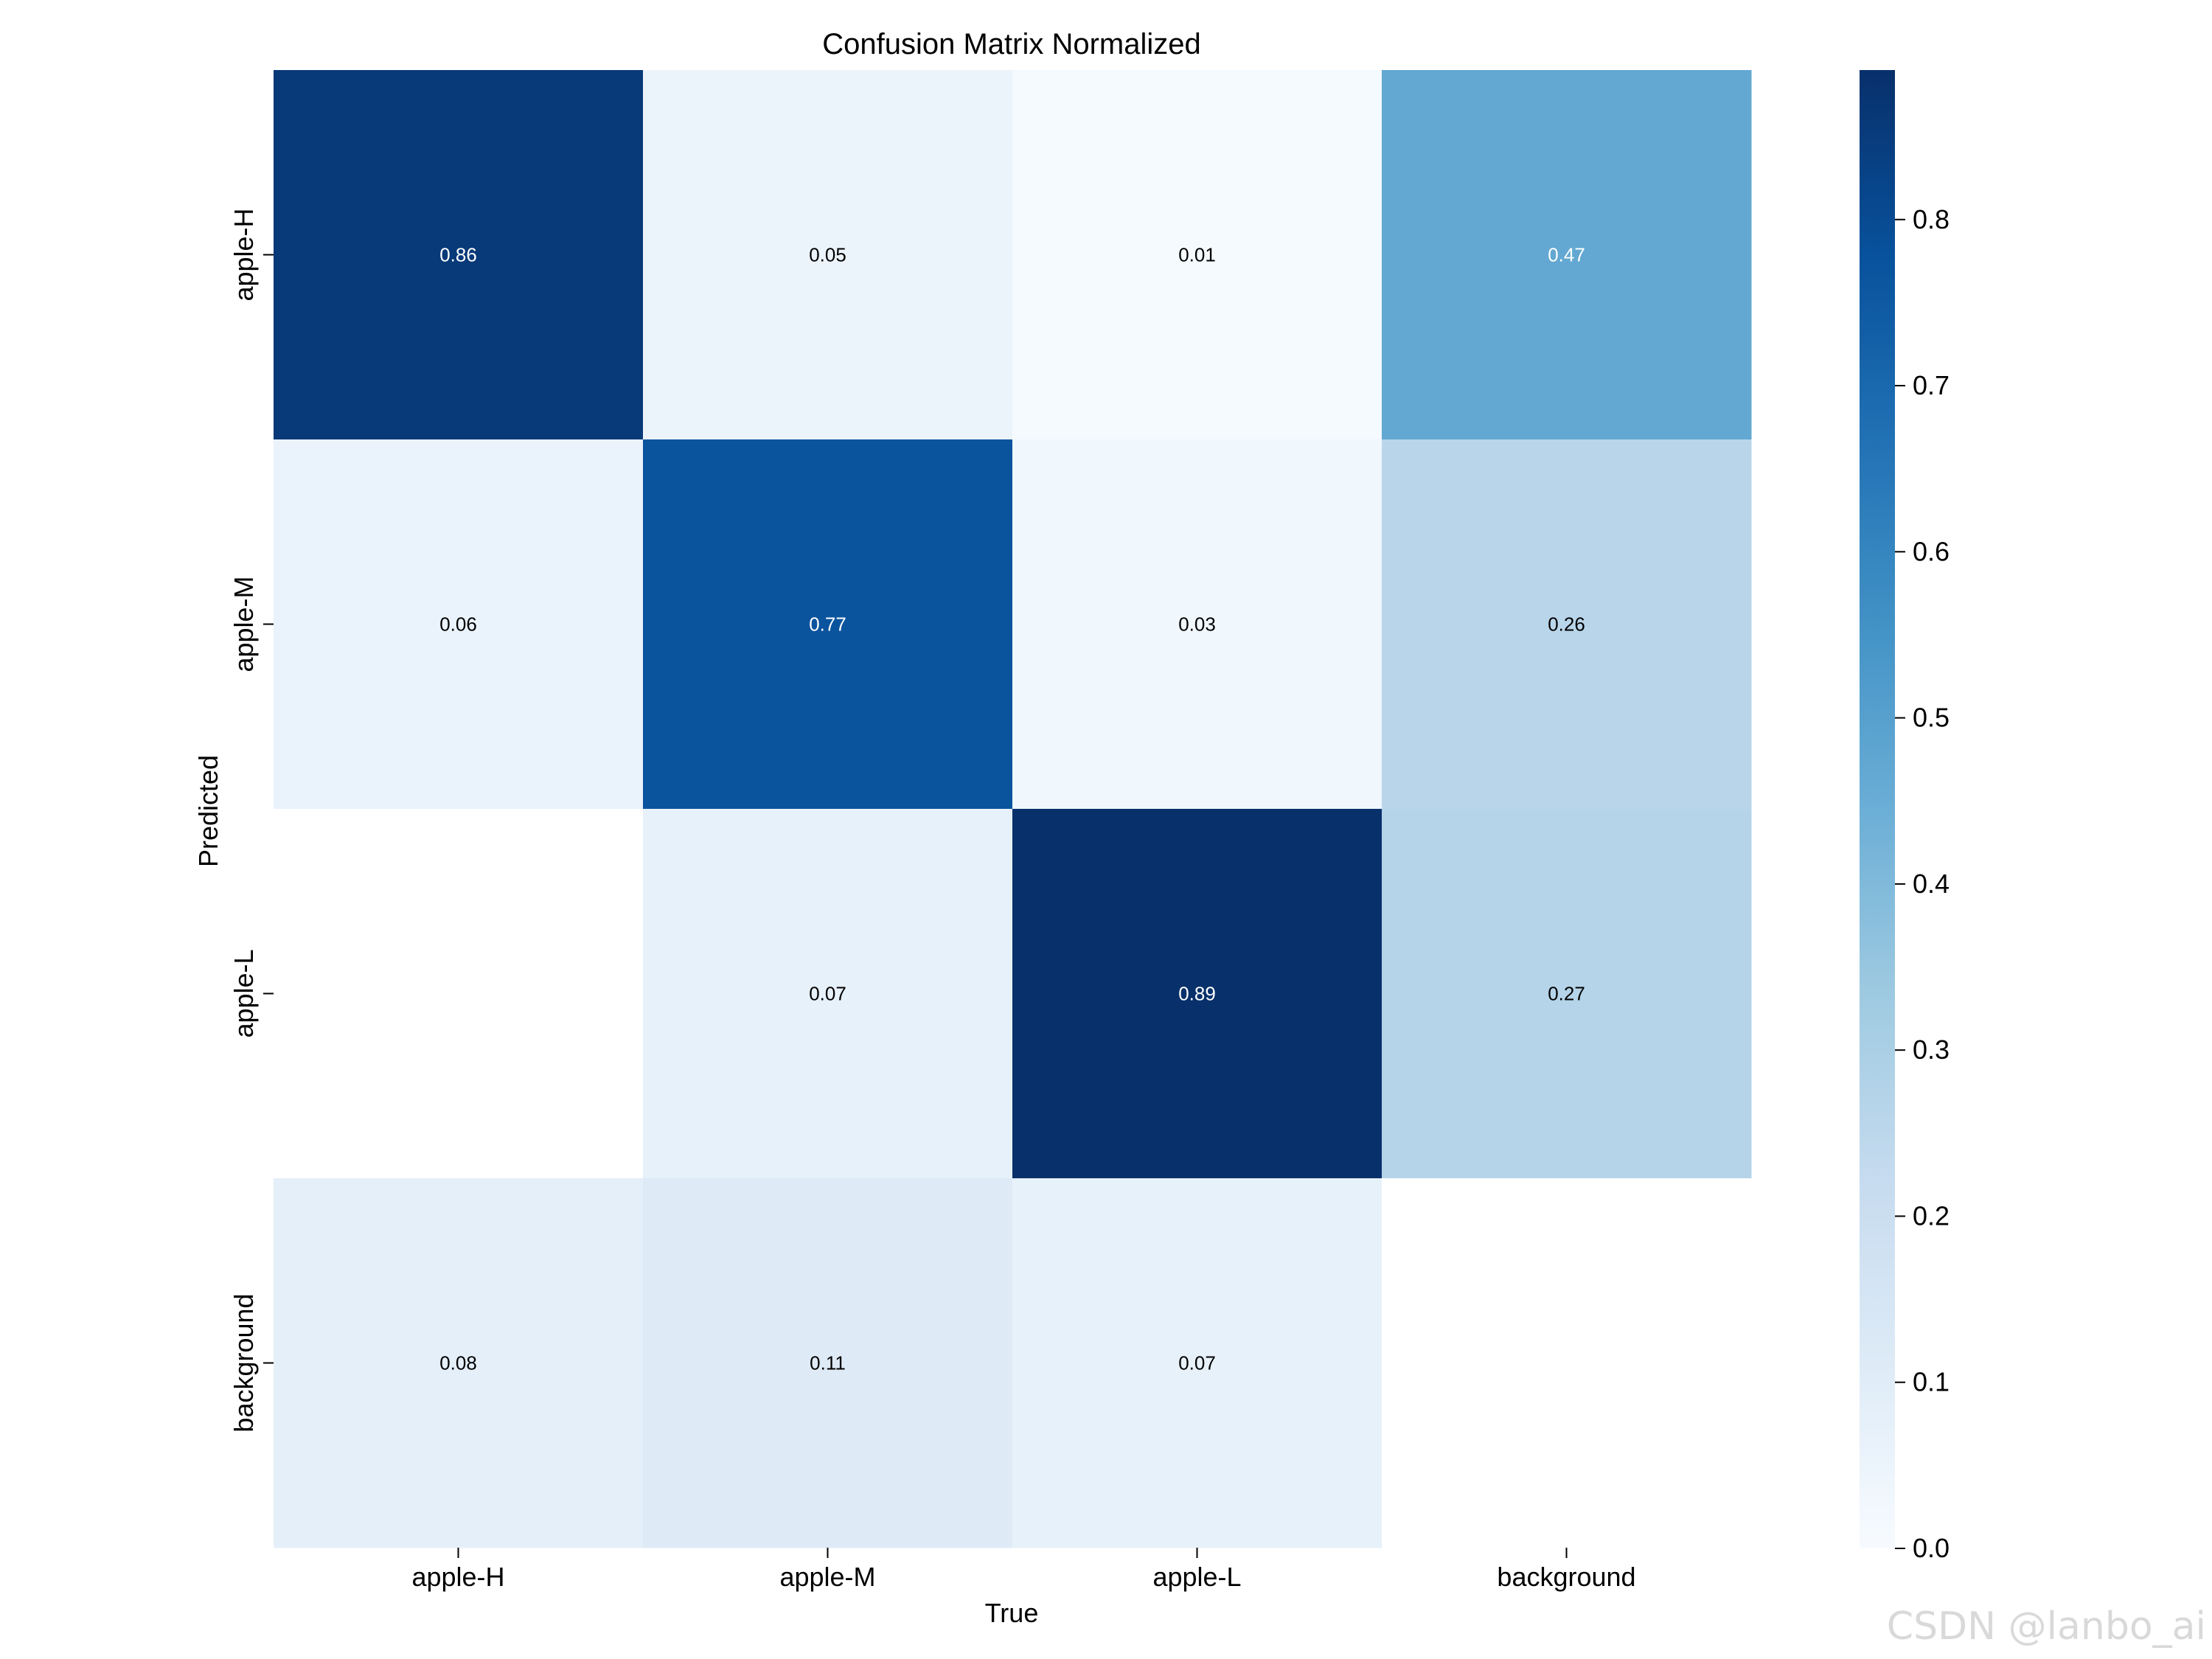 The width and height of the screenshot is (2212, 1659). I want to click on cell-value-label: 0.26, so click(1566, 624).